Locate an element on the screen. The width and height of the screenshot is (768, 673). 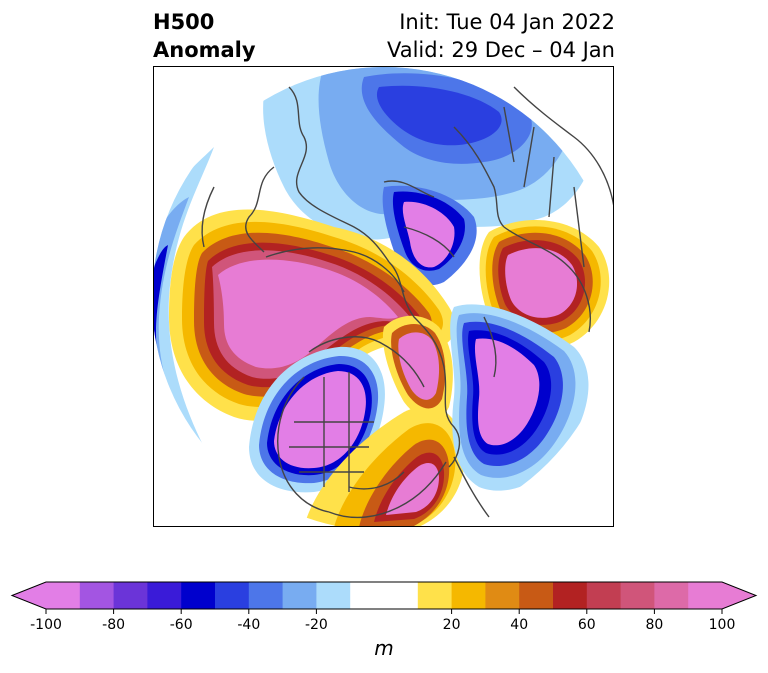
colorbar-tick-label: -60 is located at coordinates (181, 625).